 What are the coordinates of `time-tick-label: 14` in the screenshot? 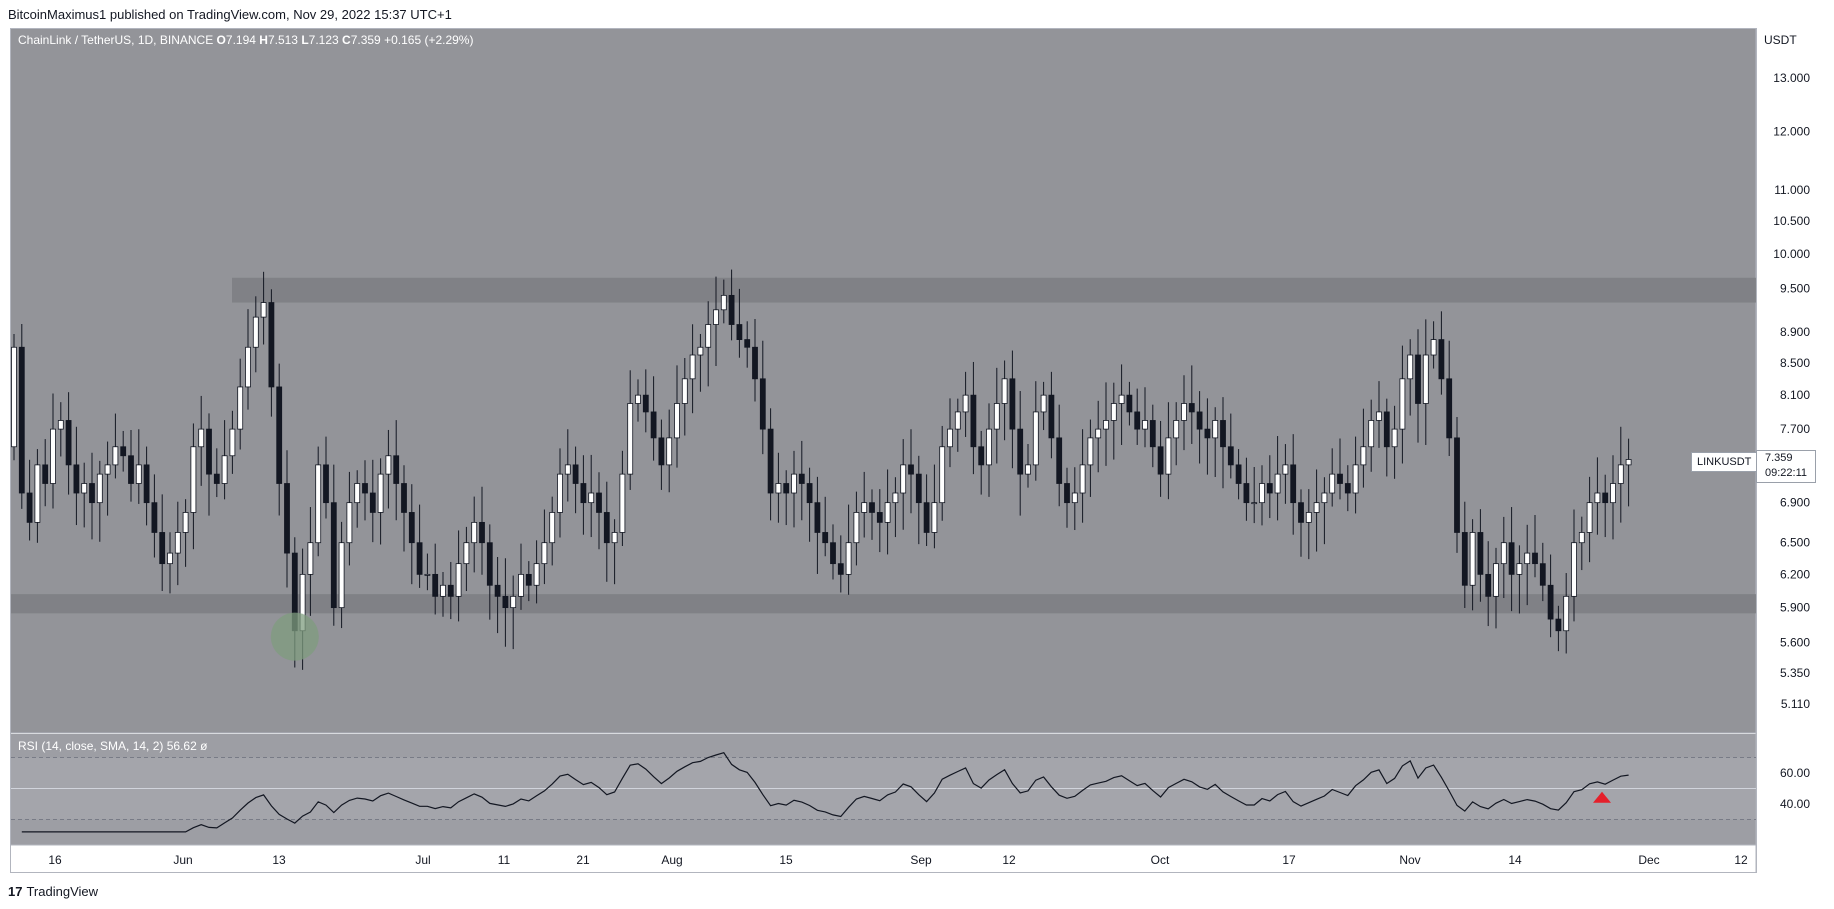 It's located at (1515, 860).